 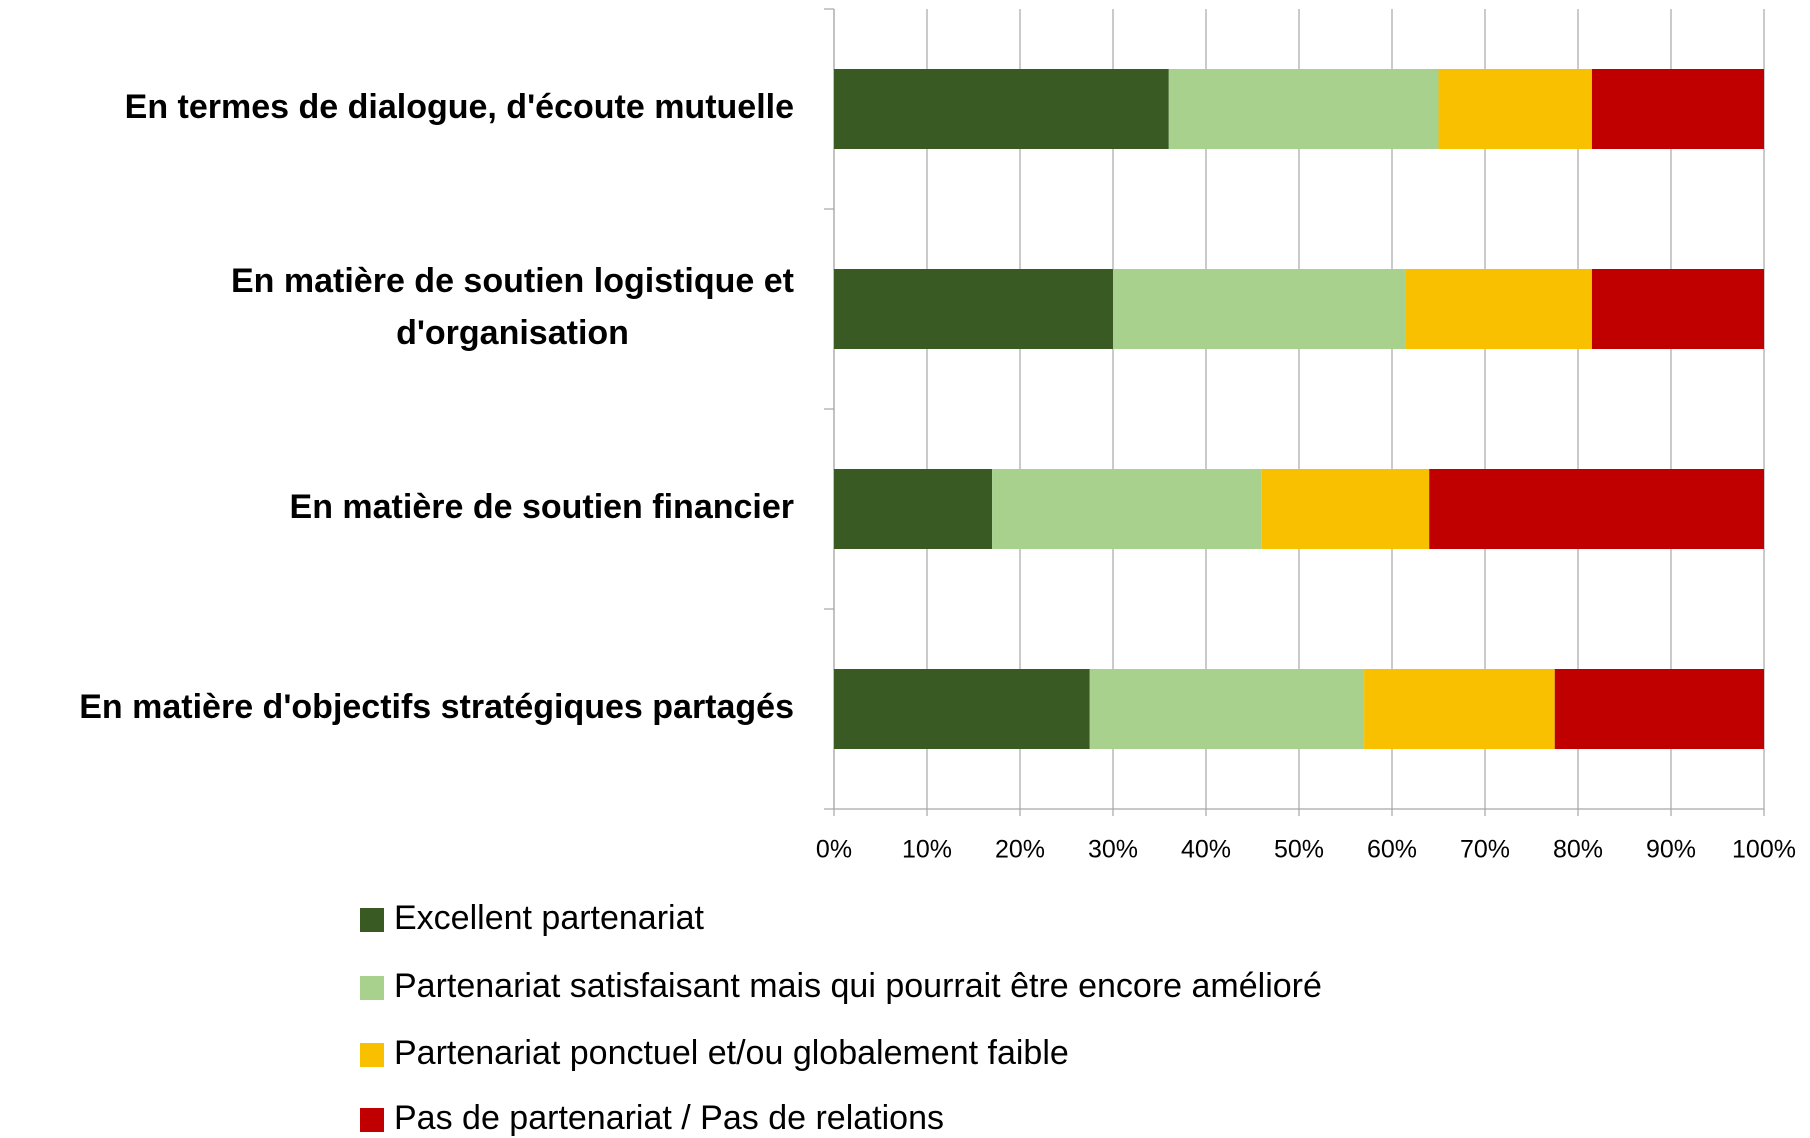 What do you see at coordinates (1020, 850) in the screenshot?
I see `x-tick-label: 20%` at bounding box center [1020, 850].